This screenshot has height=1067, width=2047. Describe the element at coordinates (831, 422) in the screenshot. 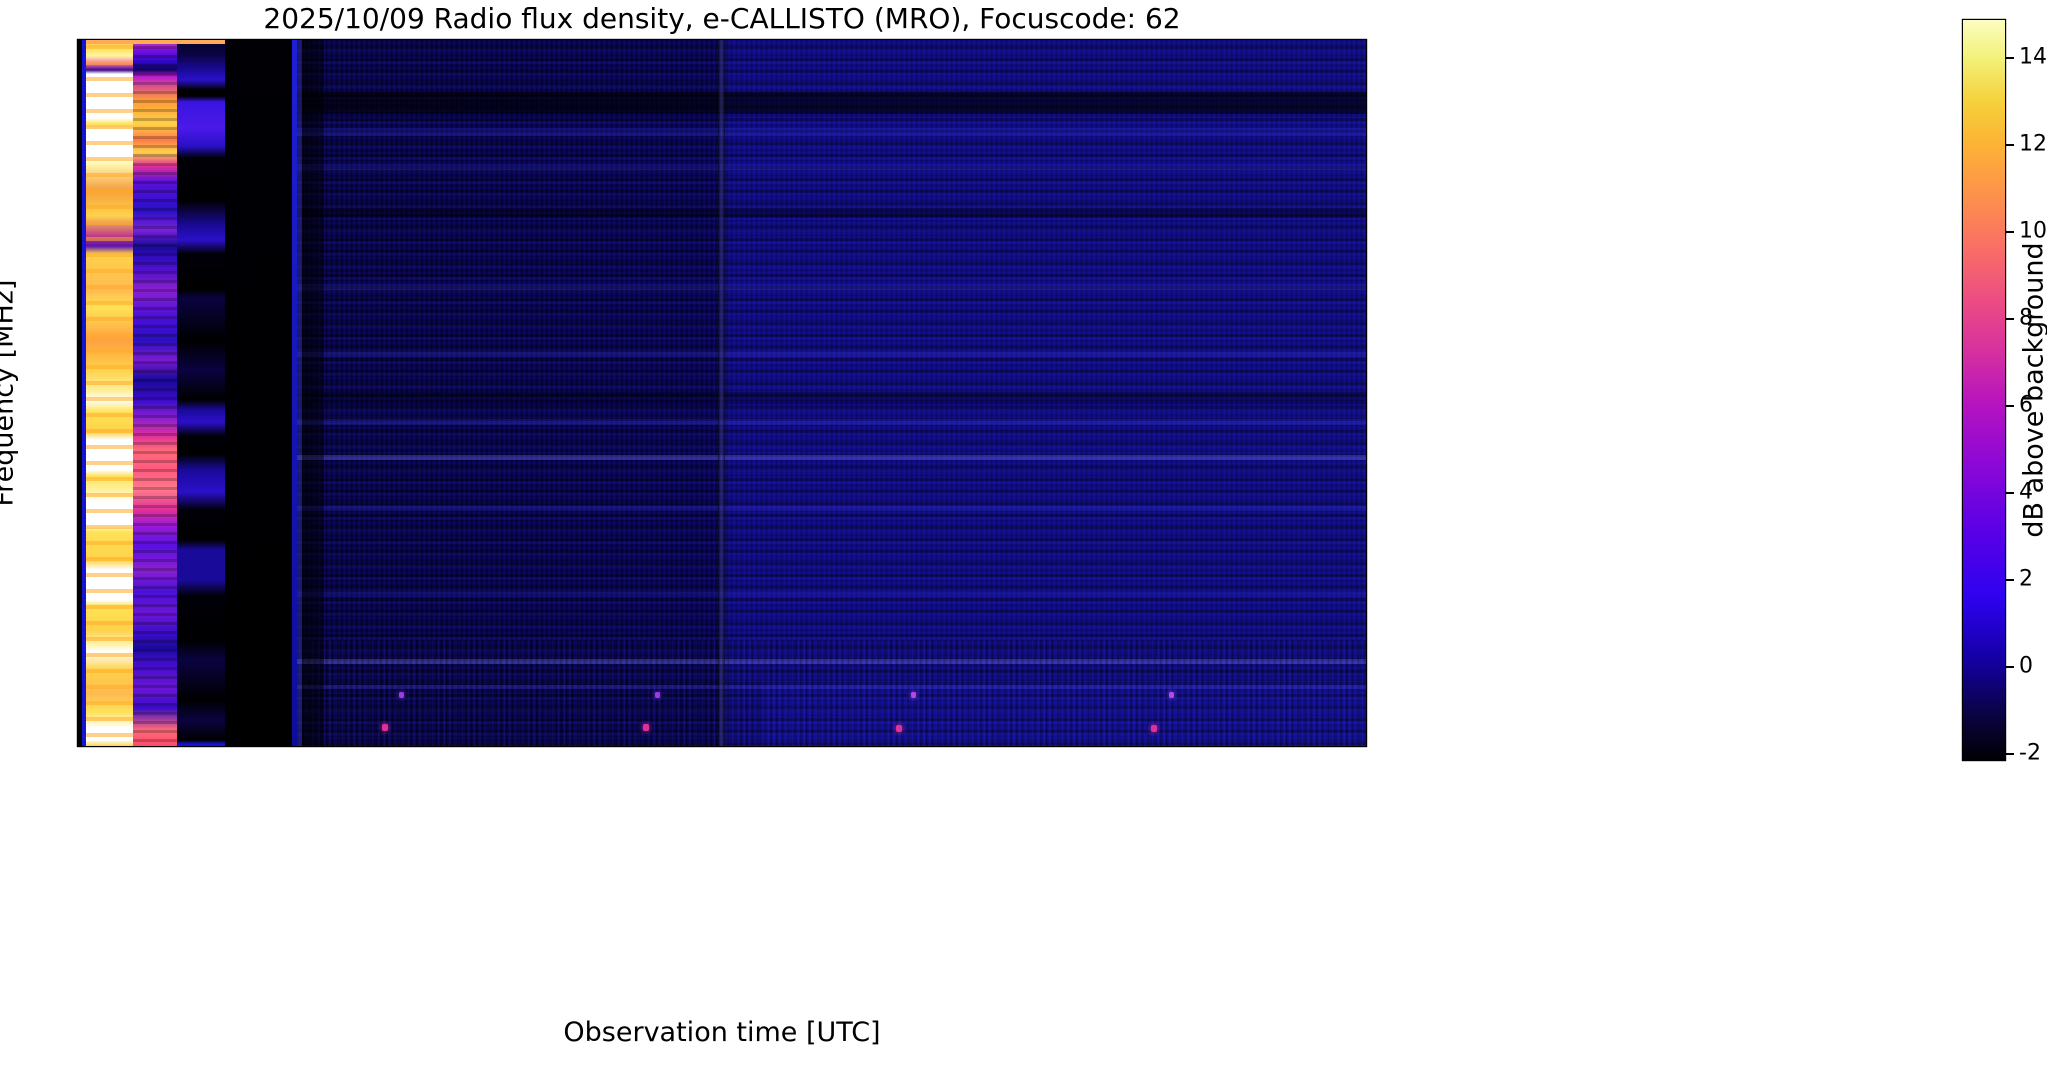

I see `bright-band-52MHz` at that location.